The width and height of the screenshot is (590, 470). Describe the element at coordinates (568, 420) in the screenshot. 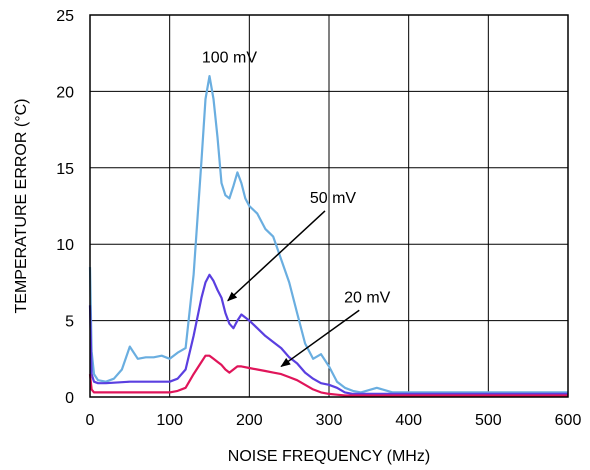

I see `x-tick-label: 600` at that location.